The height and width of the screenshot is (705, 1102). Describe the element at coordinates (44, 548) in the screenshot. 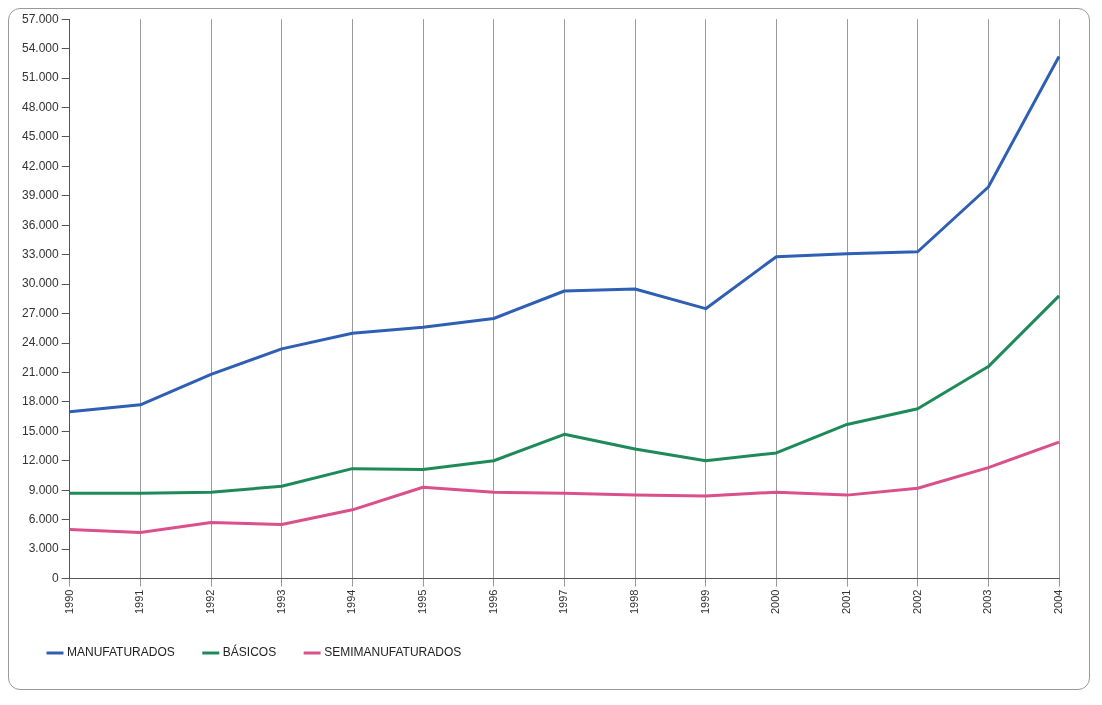

I see `y-tick-label: 3.000` at that location.